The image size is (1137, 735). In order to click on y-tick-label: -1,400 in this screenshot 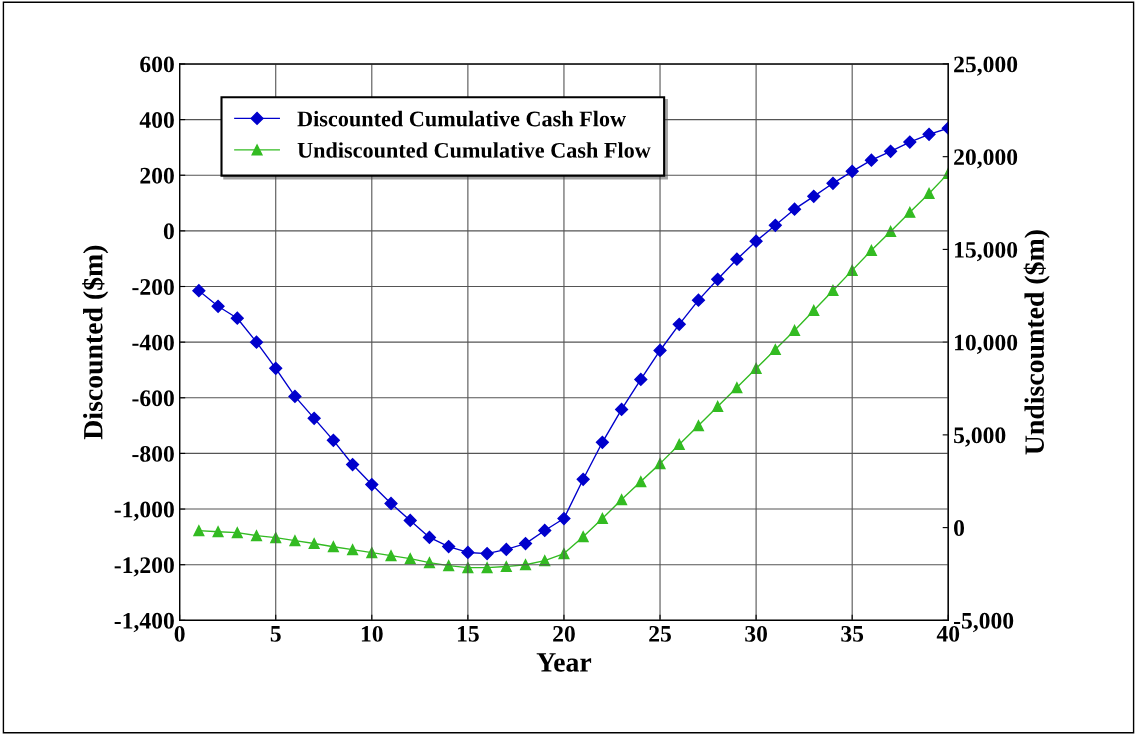, I will do `click(144, 622)`.